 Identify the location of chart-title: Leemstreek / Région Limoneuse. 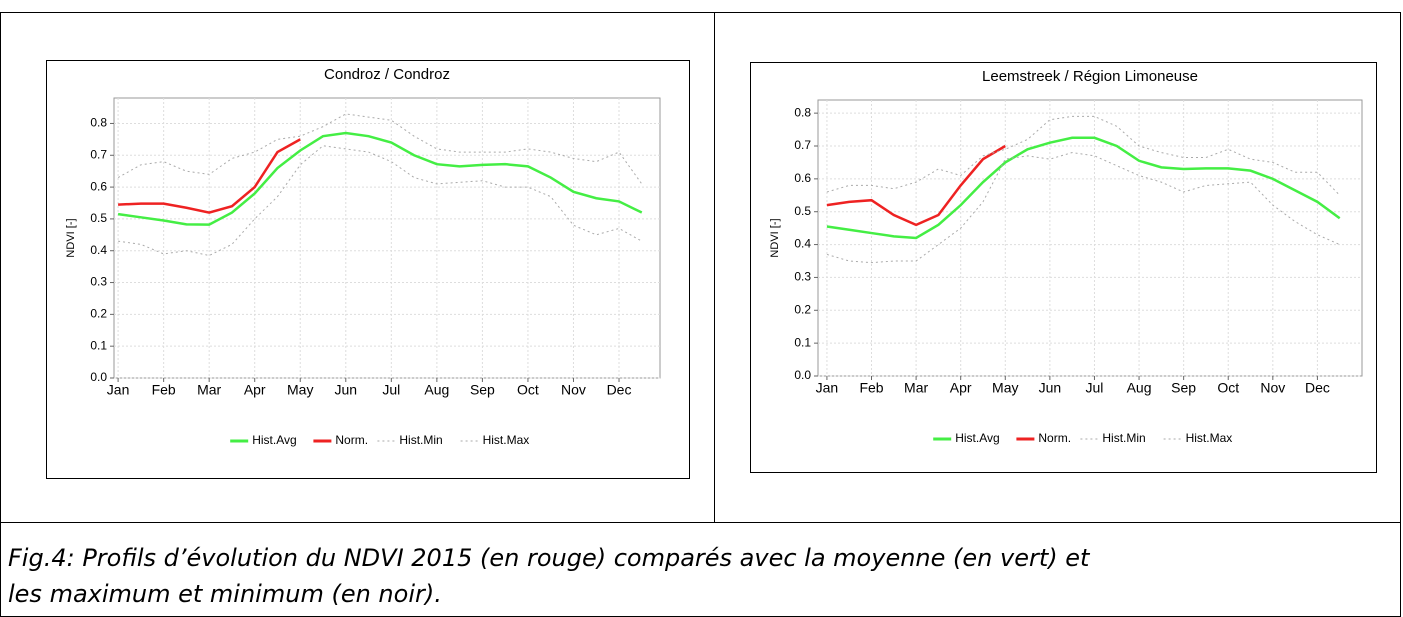
(1090, 76).